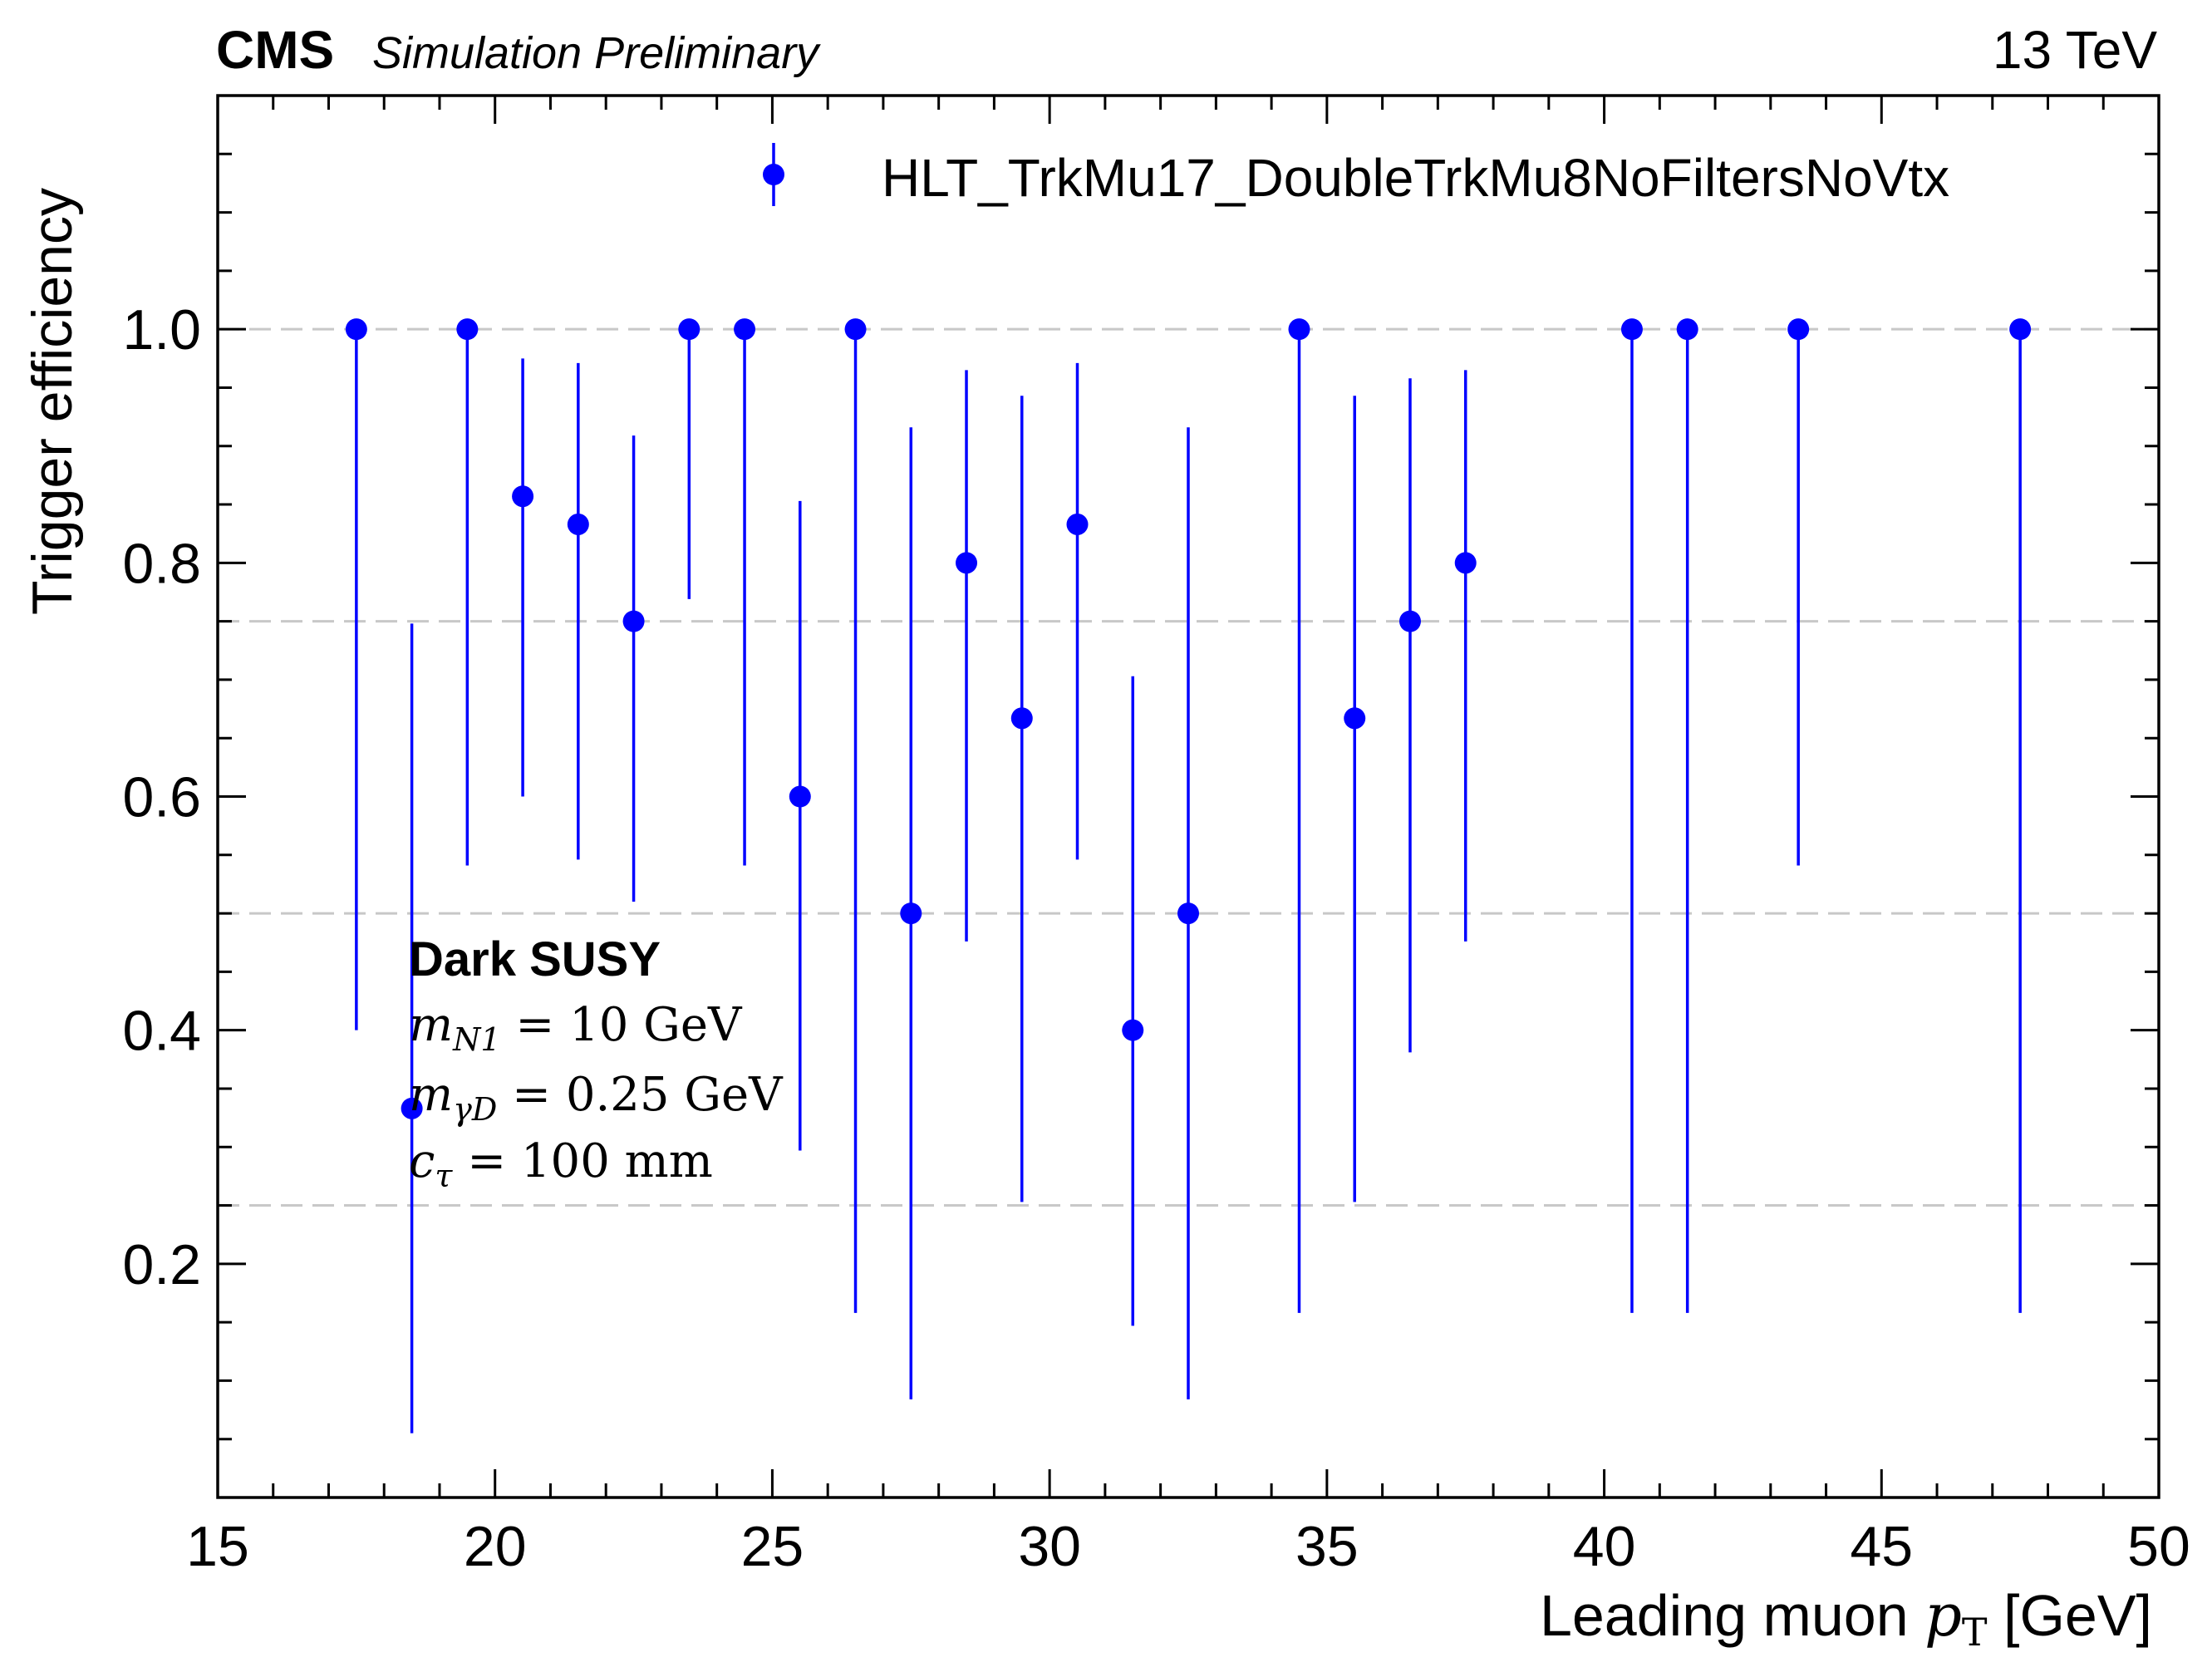 The height and width of the screenshot is (1677, 2212). Describe the element at coordinates (2070, 1615) in the screenshot. I see `x-axis-label-unit: [GeV]` at that location.